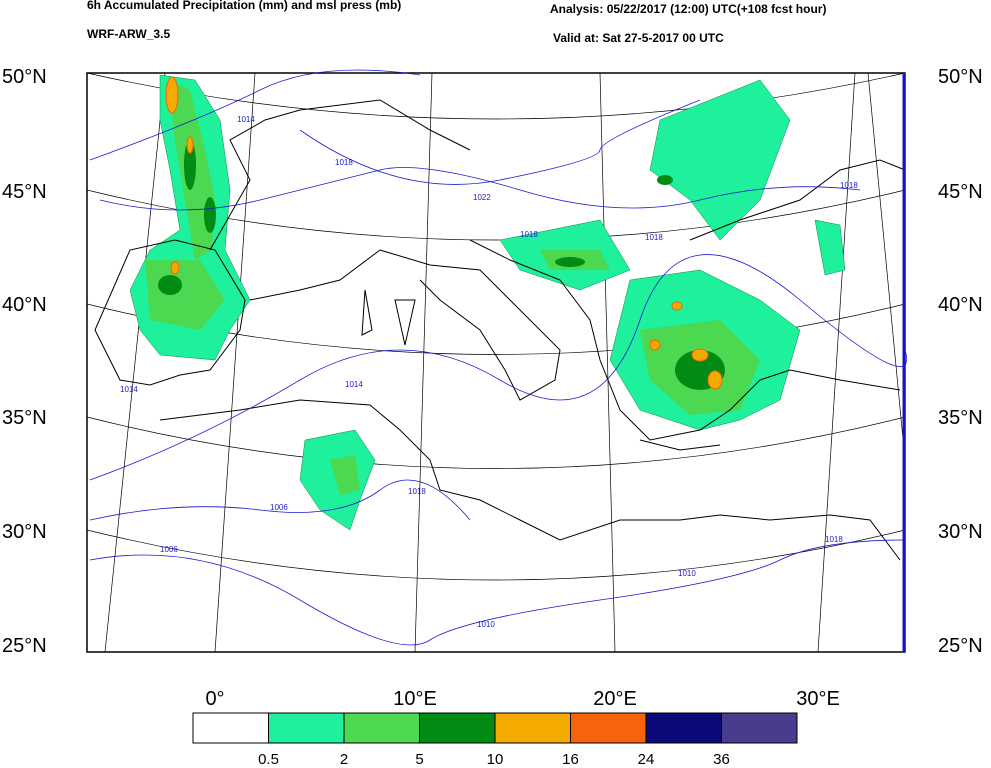 The height and width of the screenshot is (768, 991). I want to click on colorbar-label: 16, so click(570, 759).